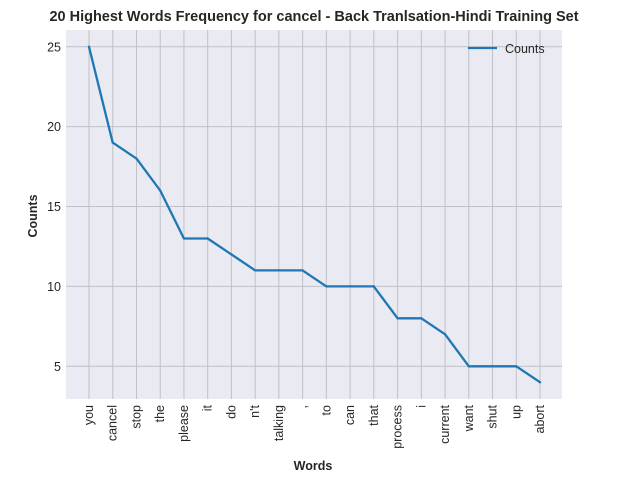 The image size is (628, 482). What do you see at coordinates (160, 413) in the screenshot?
I see `x-tick-label: the` at bounding box center [160, 413].